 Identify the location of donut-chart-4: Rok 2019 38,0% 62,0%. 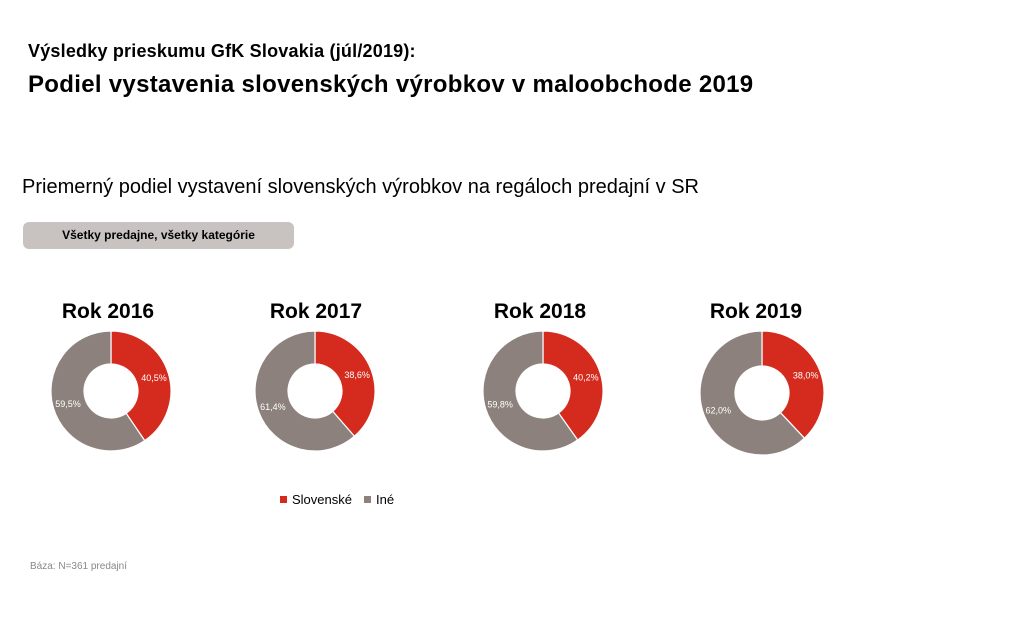
(762, 378).